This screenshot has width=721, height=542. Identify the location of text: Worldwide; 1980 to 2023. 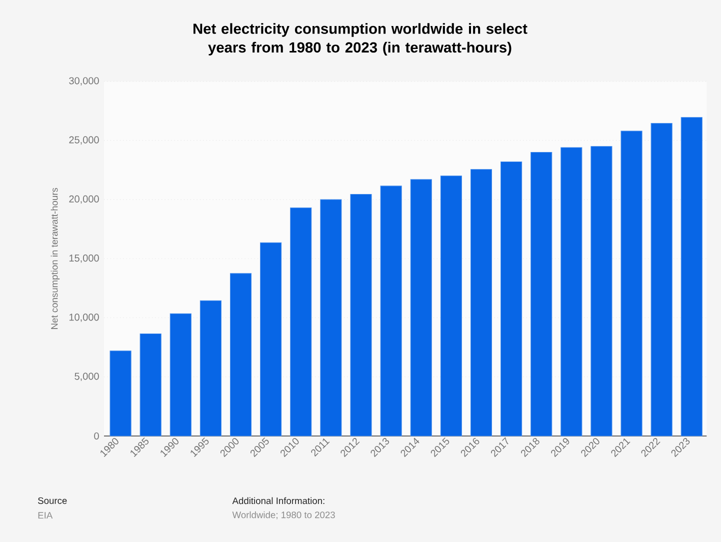
(283, 515).